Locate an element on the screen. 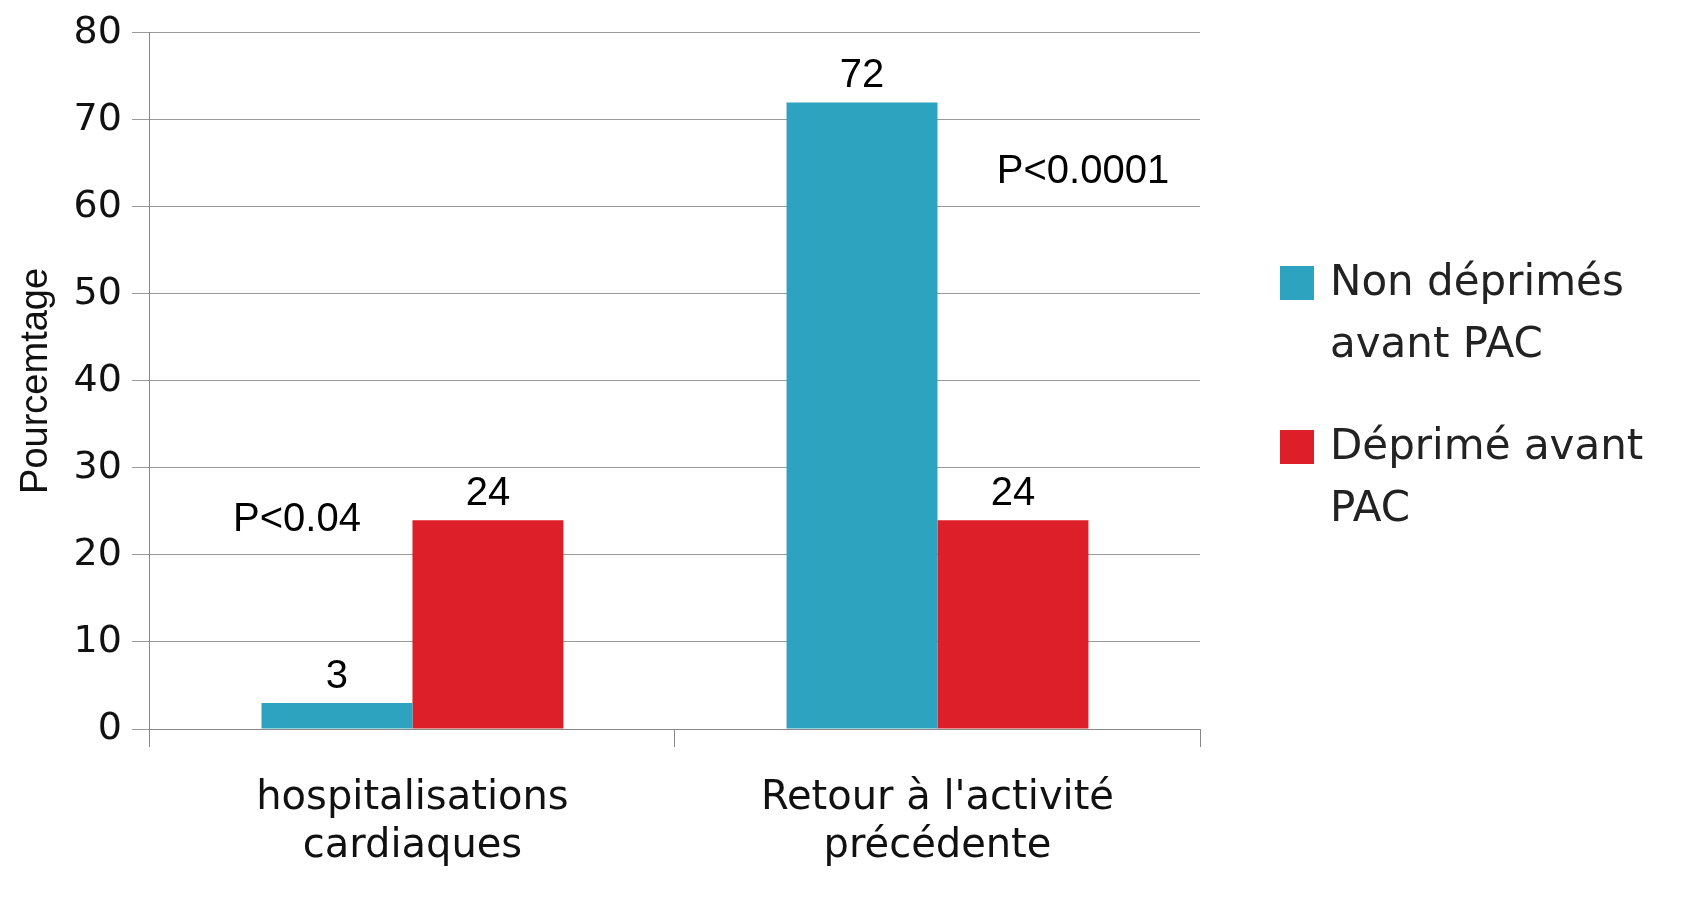  y-axis-title: Pourcemtage is located at coordinates (34, 380).